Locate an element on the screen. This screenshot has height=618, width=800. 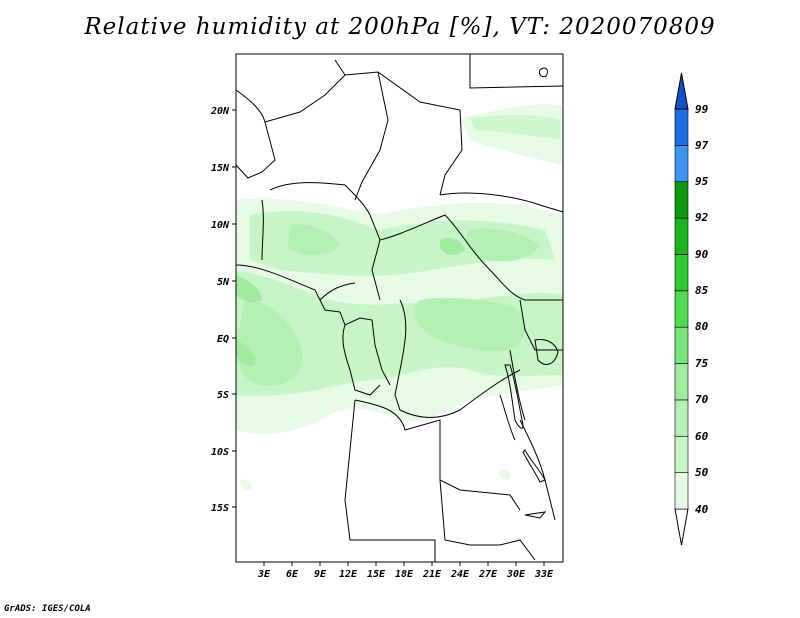
lon-label: 15E is located at coordinates (376, 574).